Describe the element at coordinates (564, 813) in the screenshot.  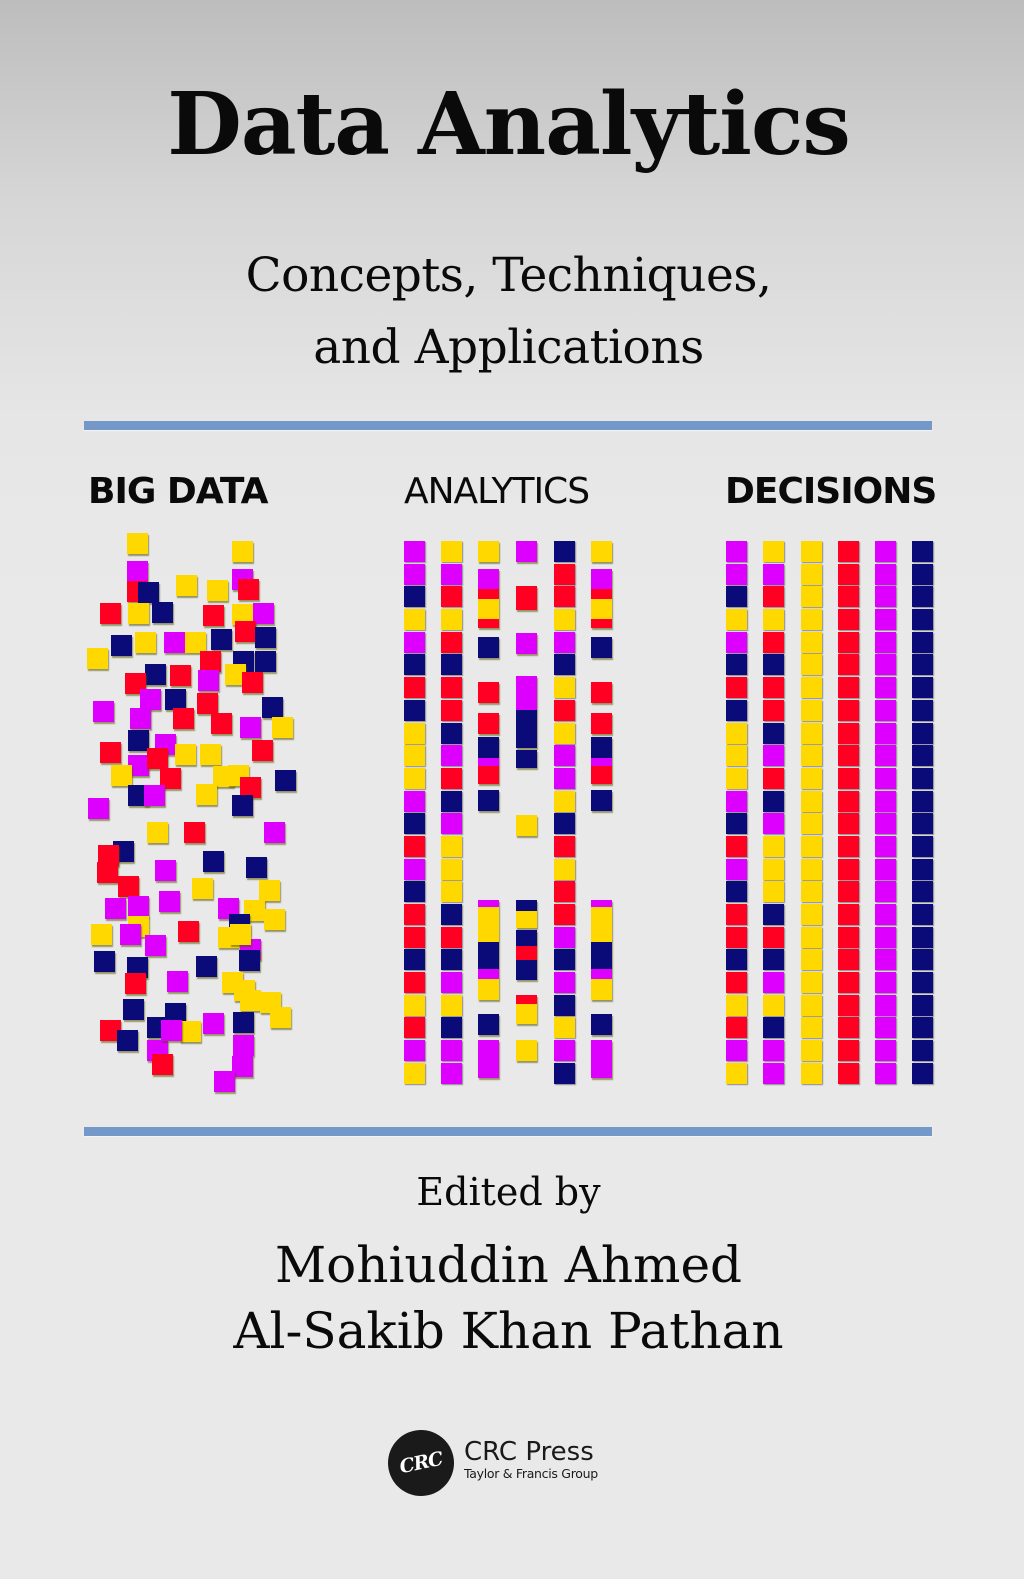
I see `analytics-column` at that location.